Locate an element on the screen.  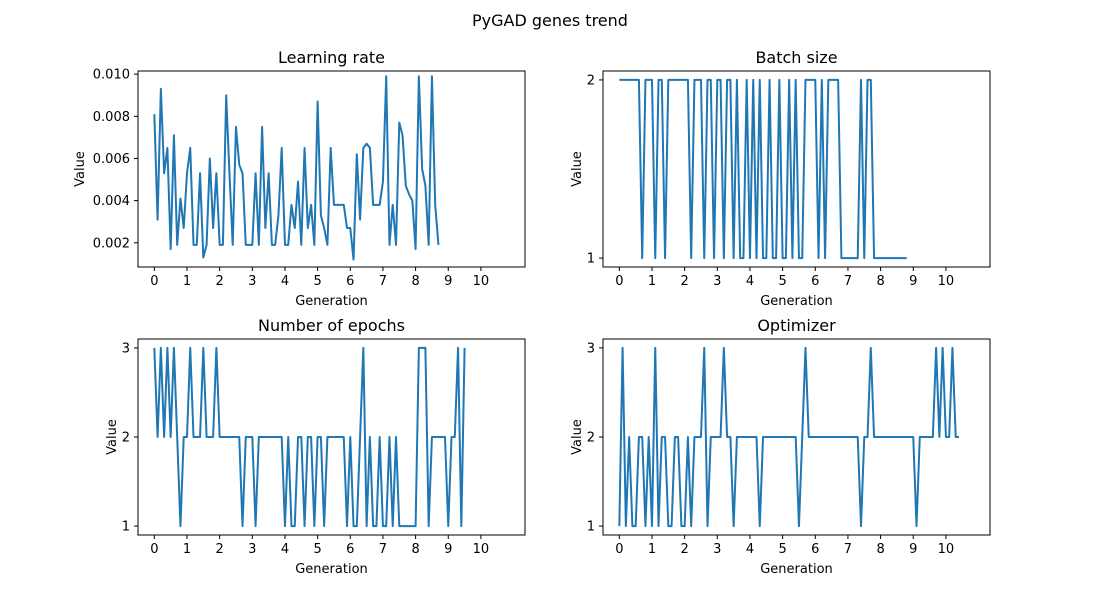
subplot-title: Number of epochs is located at coordinates (331, 325).